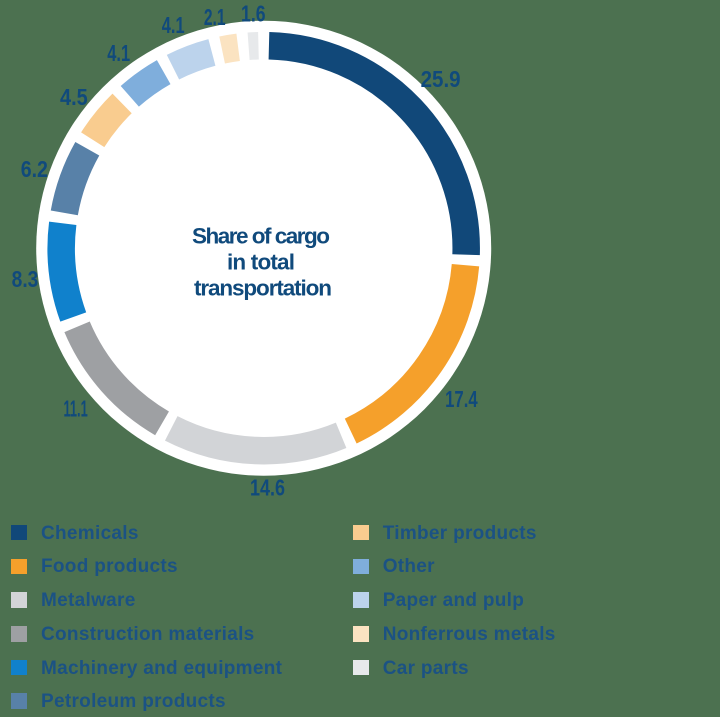 Image resolution: width=720 pixels, height=717 pixels. Describe the element at coordinates (74, 97) in the screenshot. I see `svg-text: 4.5` at that location.